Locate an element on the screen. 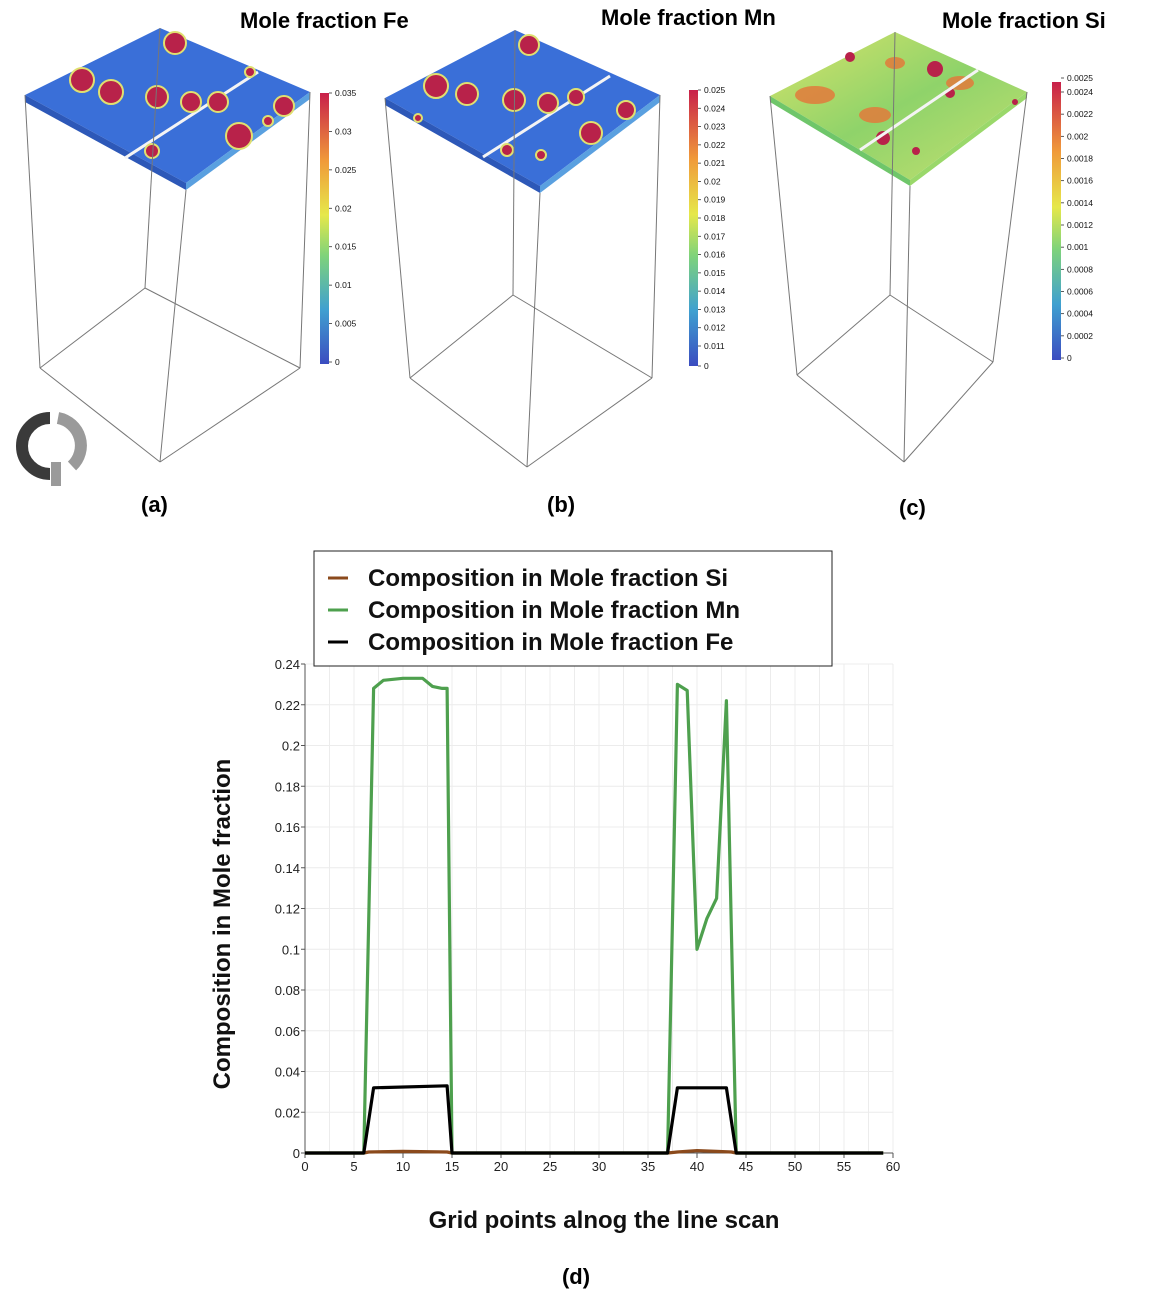 This screenshot has width=1158, height=1301. panel-a-letter: (a) is located at coordinates (154, 504).